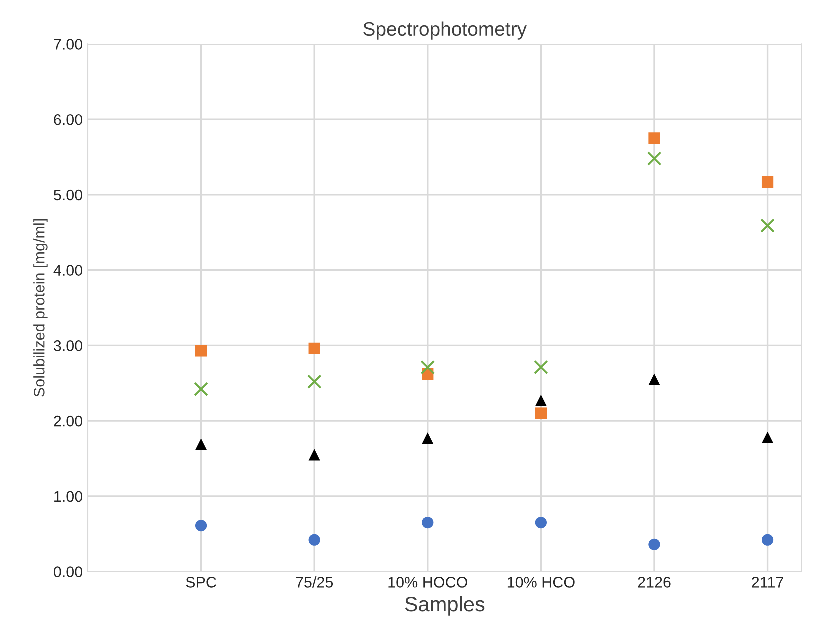 The width and height of the screenshot is (830, 641). I want to click on x-tick-label: 10% HCO, so click(541, 582).